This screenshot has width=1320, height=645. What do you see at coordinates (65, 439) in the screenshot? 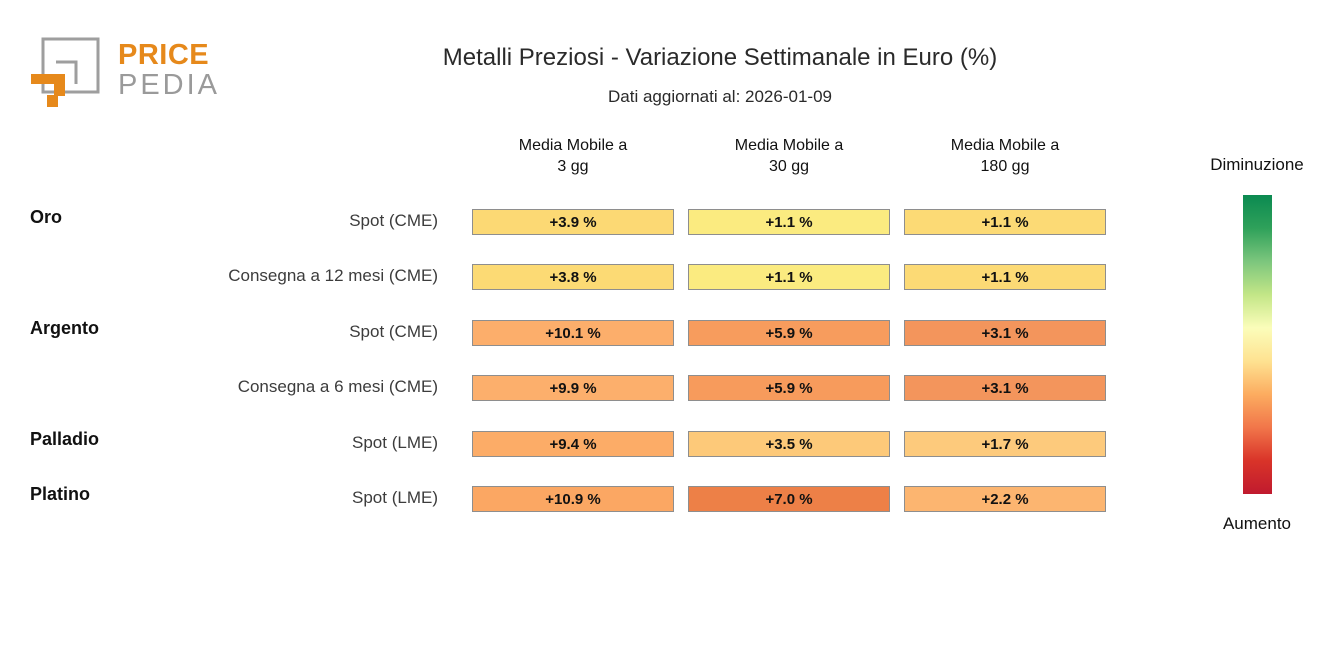
I see `row-group-label-palladio: Palladio` at bounding box center [65, 439].